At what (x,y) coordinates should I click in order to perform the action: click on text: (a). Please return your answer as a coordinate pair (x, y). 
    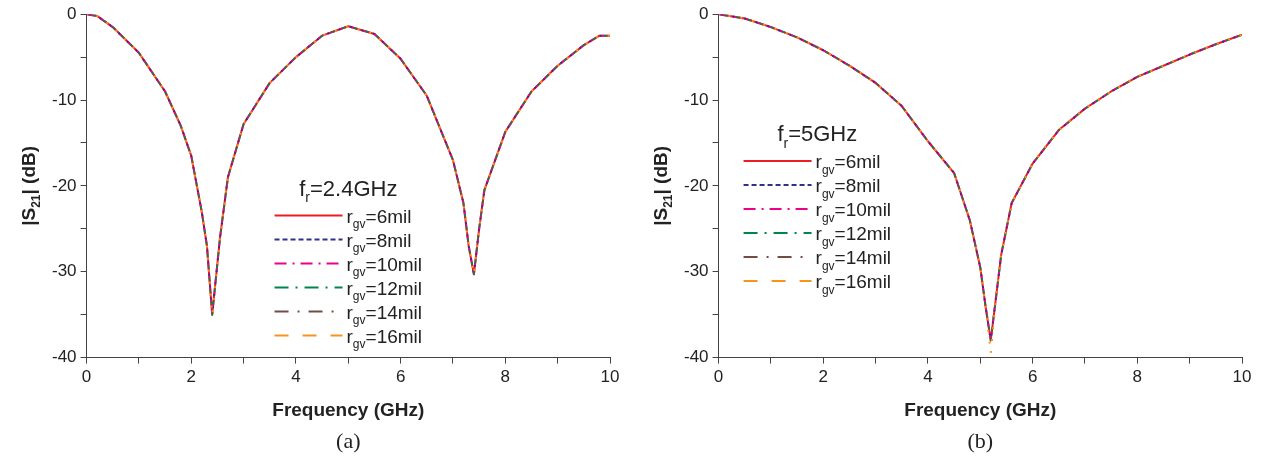
    Looking at the image, I should click on (348, 440).